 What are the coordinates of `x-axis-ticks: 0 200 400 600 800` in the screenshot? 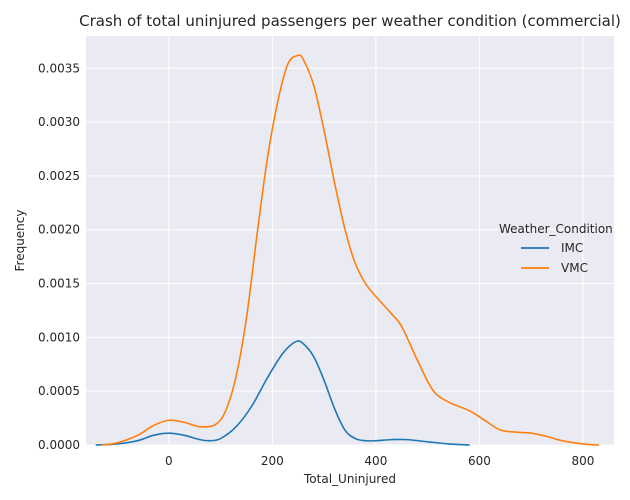 It's located at (379, 461).